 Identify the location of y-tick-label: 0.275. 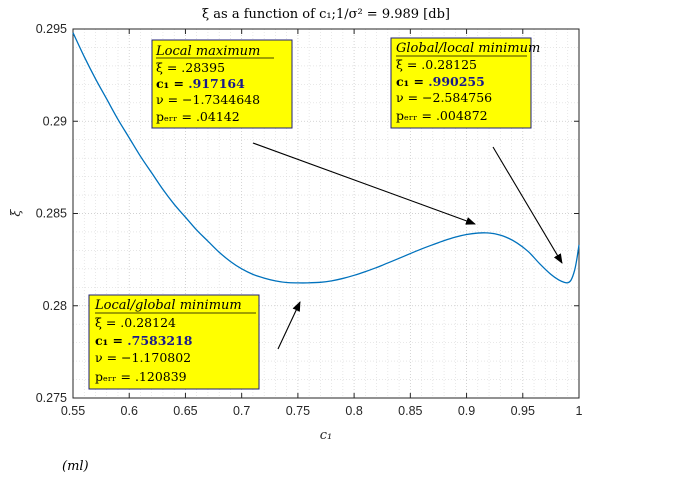
(51, 398).